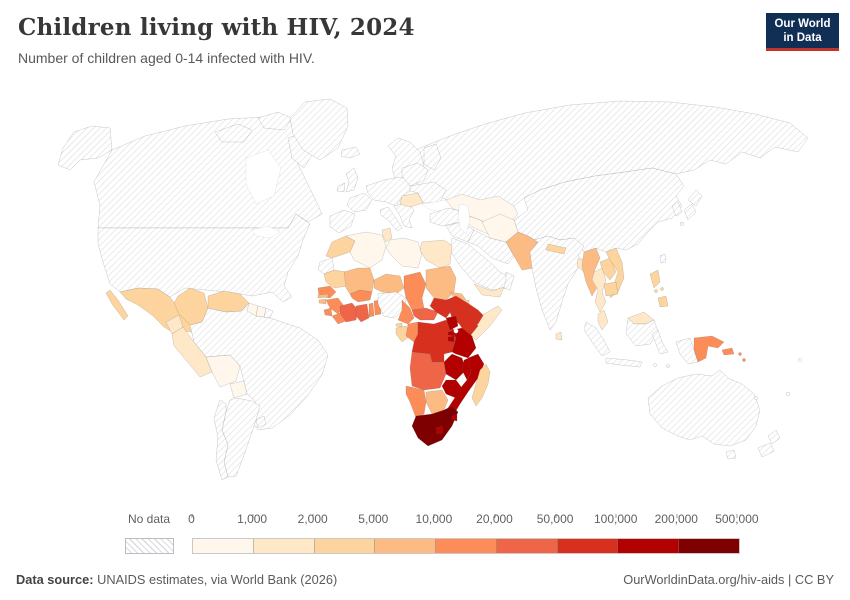 This screenshot has height=600, width=850. I want to click on country-cambodia, so click(611, 289).